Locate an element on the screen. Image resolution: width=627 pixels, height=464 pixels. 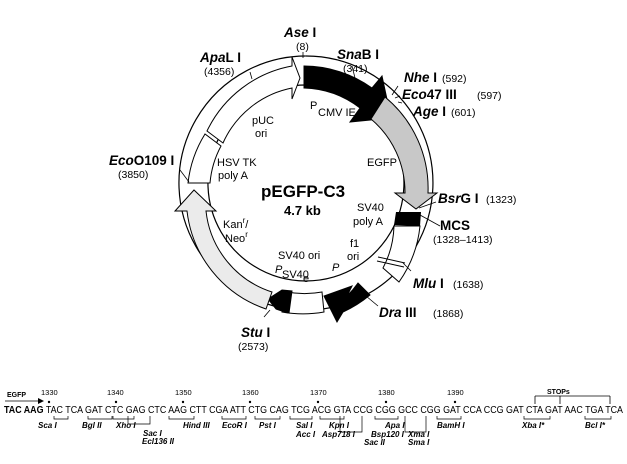
sv40-polya-label-1: SV40 is located at coordinates (370, 208).